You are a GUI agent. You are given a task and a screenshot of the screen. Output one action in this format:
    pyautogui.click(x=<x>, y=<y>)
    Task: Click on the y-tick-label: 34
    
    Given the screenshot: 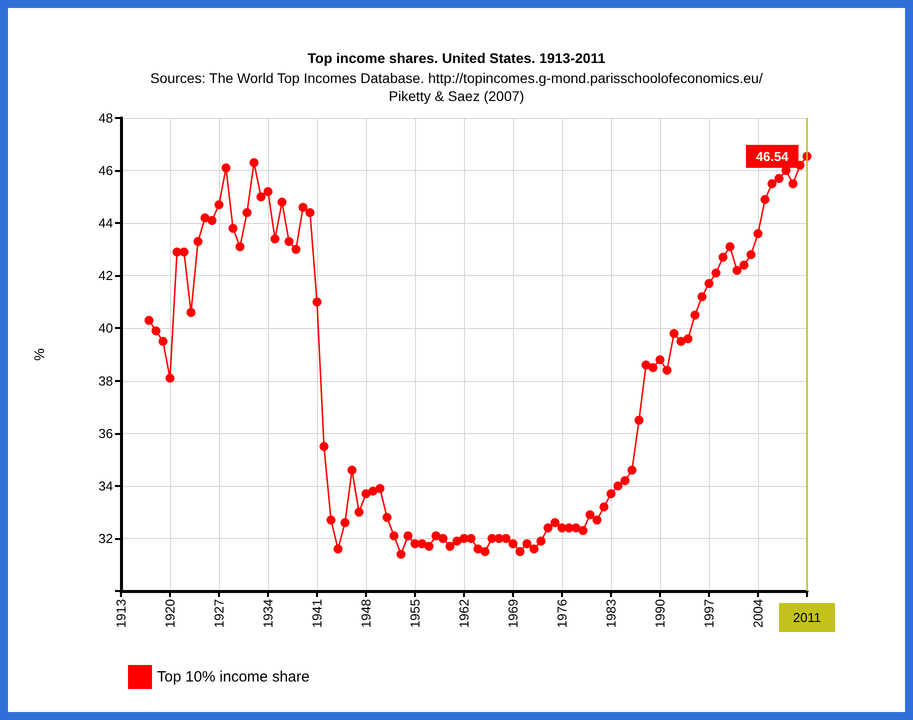 What is the action you would take?
    pyautogui.click(x=105, y=486)
    